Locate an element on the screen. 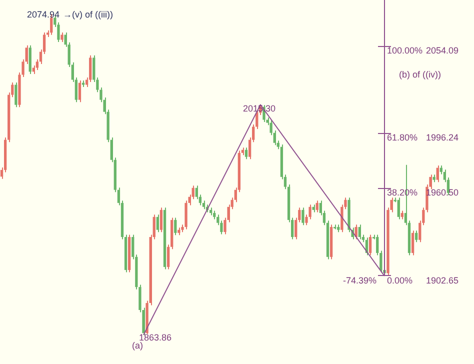  annotation: 1902.65 is located at coordinates (442, 280).